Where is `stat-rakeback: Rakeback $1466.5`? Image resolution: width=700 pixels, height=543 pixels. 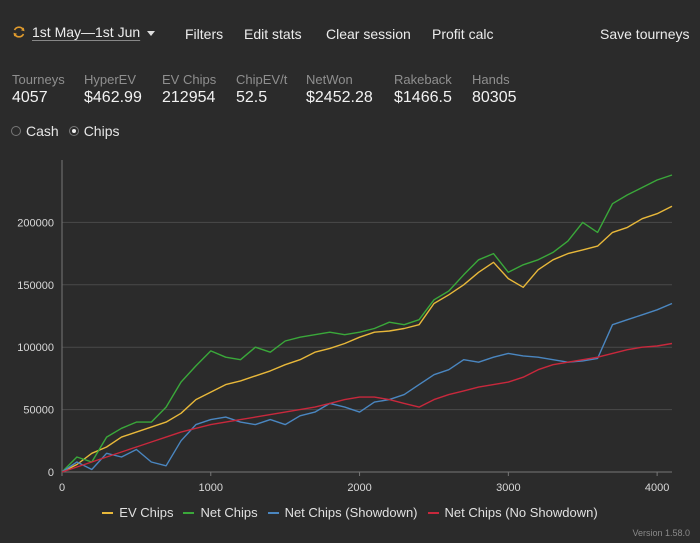 stat-rakeback: Rakeback $1466.5 is located at coordinates (425, 90).